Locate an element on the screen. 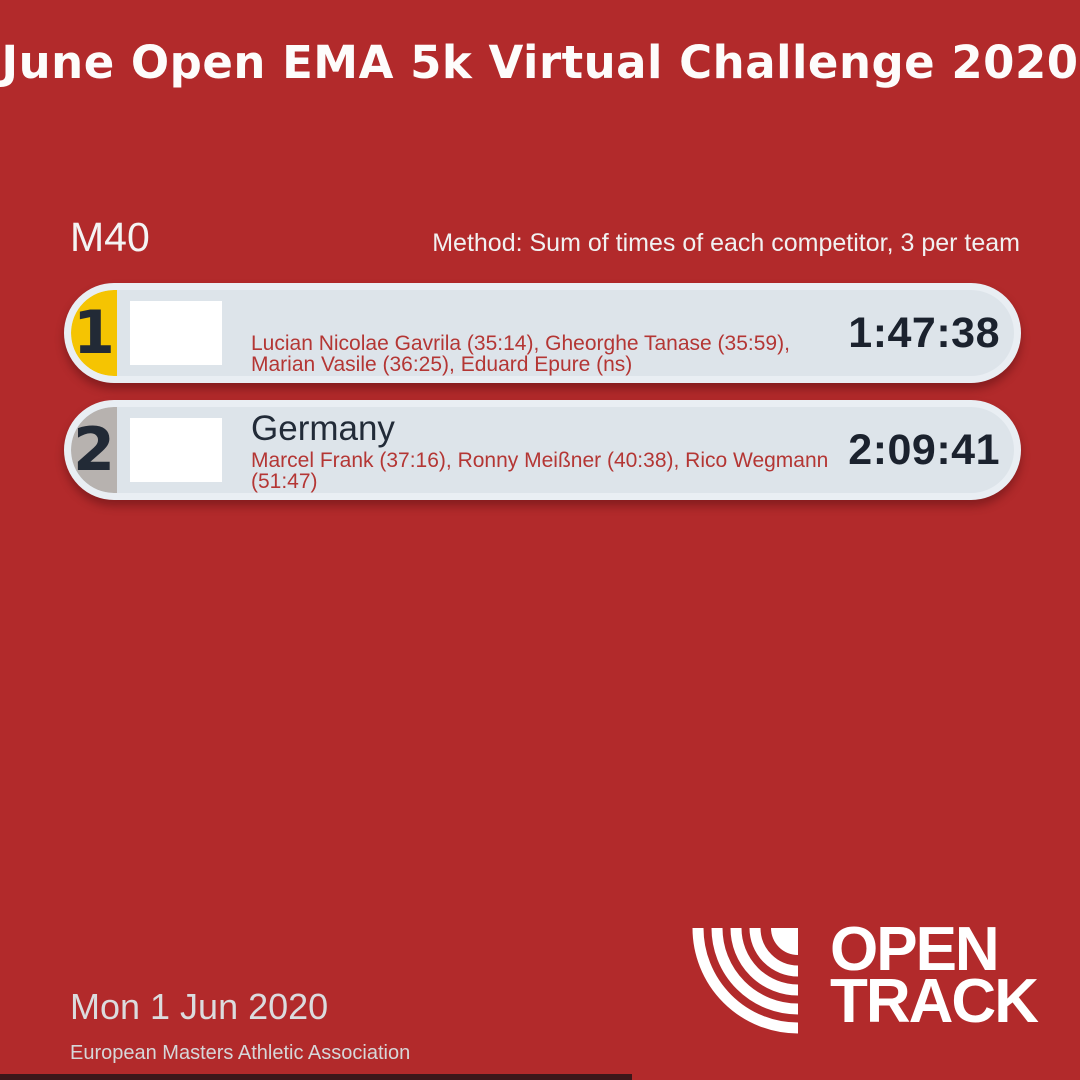 The height and width of the screenshot is (1080, 1080). track-arcs-icon is located at coordinates (745, 980).